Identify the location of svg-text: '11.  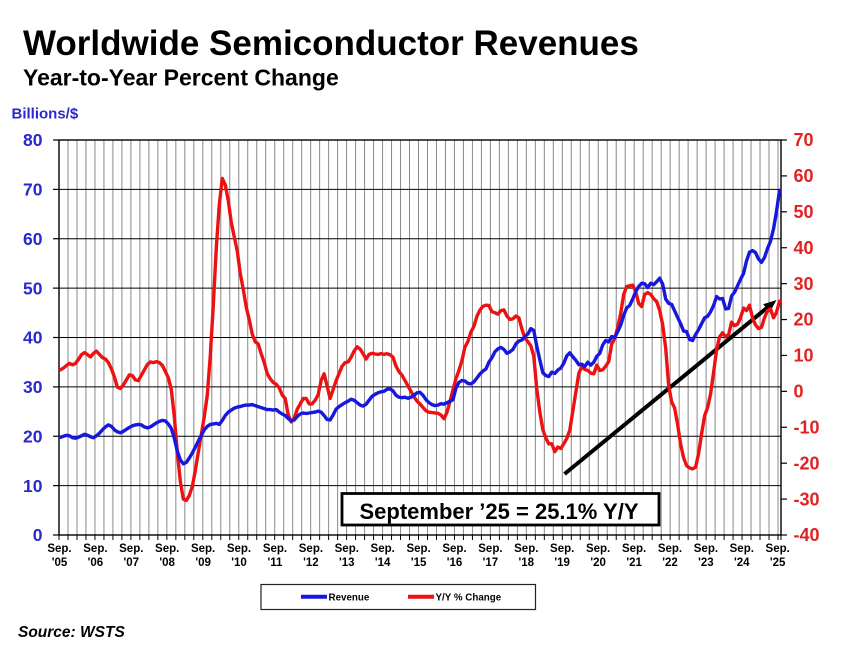
(275, 563).